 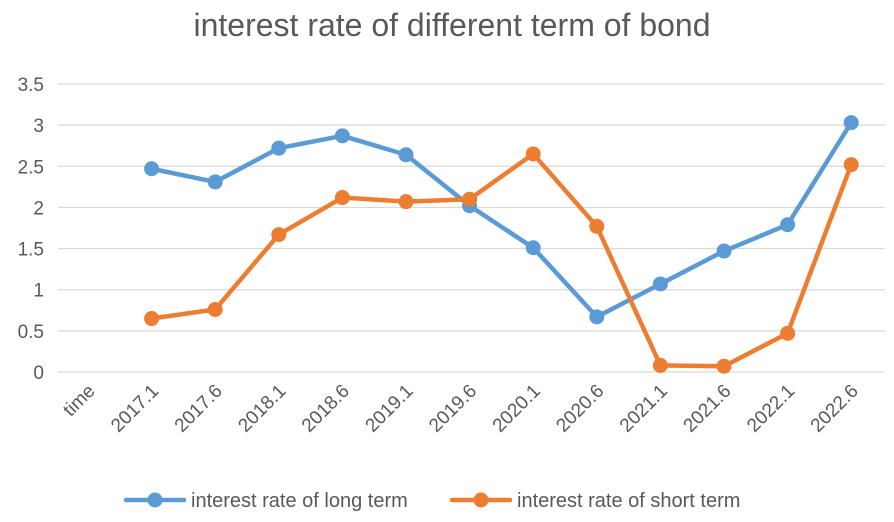 I want to click on y-tick-label: 1, so click(x=38, y=291).